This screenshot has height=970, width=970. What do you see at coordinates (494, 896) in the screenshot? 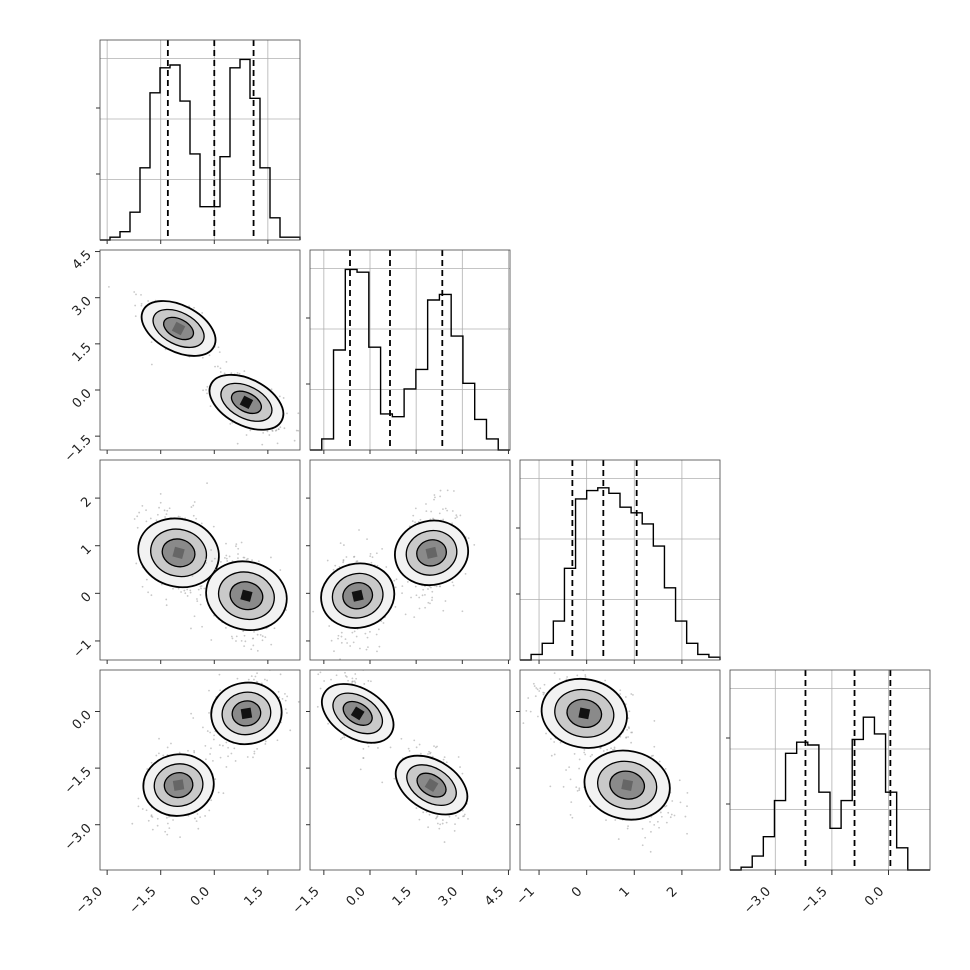
I see `x-tick-label: 4.5` at bounding box center [494, 896].